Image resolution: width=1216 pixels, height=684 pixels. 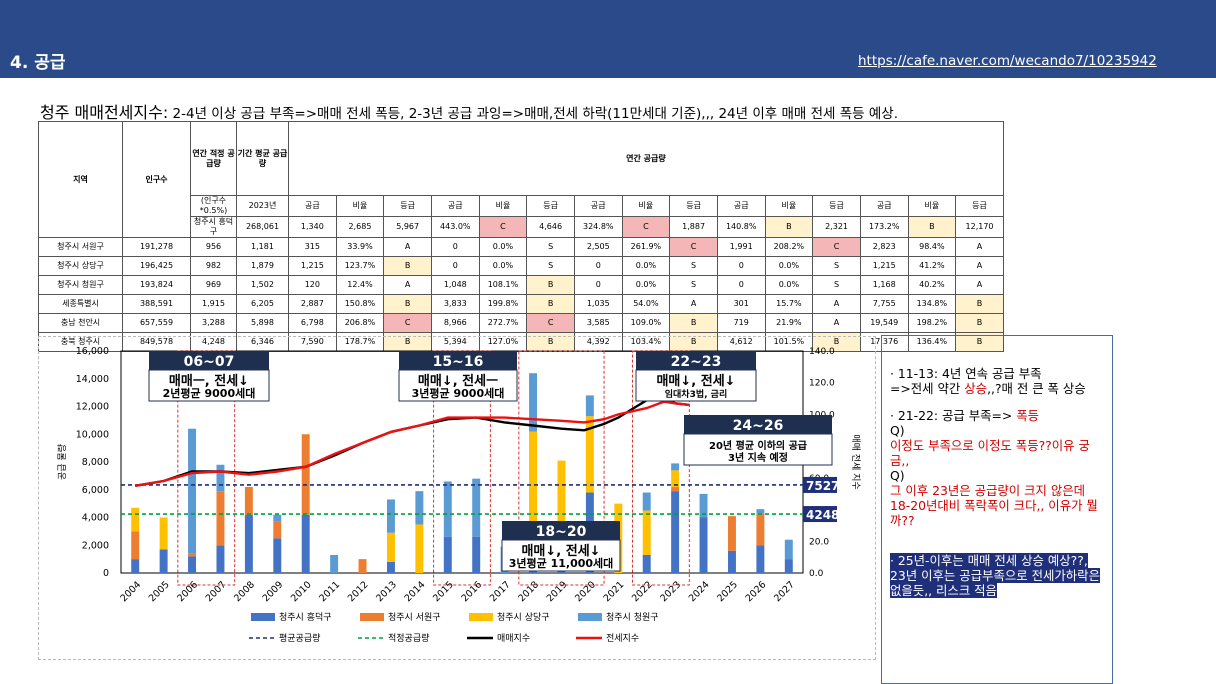 What do you see at coordinates (819, 542) in the screenshot?
I see `y-right-tick: 20.0` at bounding box center [819, 542].